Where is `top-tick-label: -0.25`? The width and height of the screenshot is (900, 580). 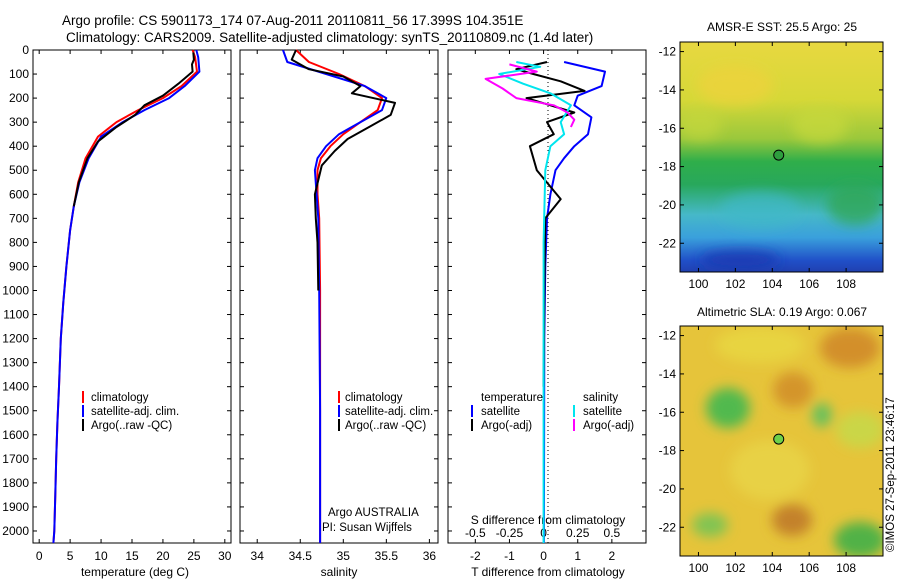 top-tick-label: -0.25 is located at coordinates (510, 533).